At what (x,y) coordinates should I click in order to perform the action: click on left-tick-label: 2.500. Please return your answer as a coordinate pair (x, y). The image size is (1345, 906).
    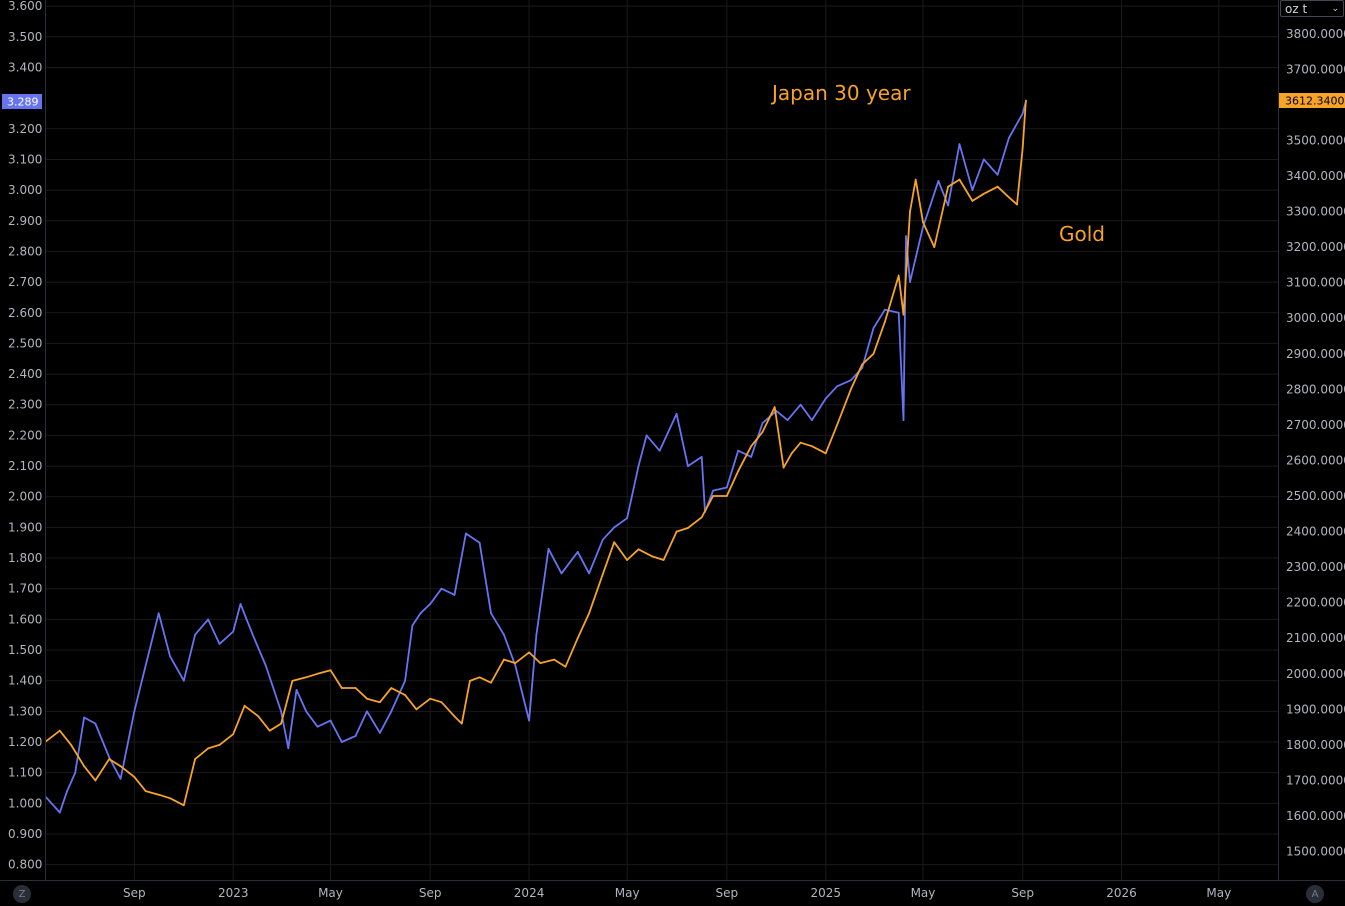
    Looking at the image, I should click on (25, 343).